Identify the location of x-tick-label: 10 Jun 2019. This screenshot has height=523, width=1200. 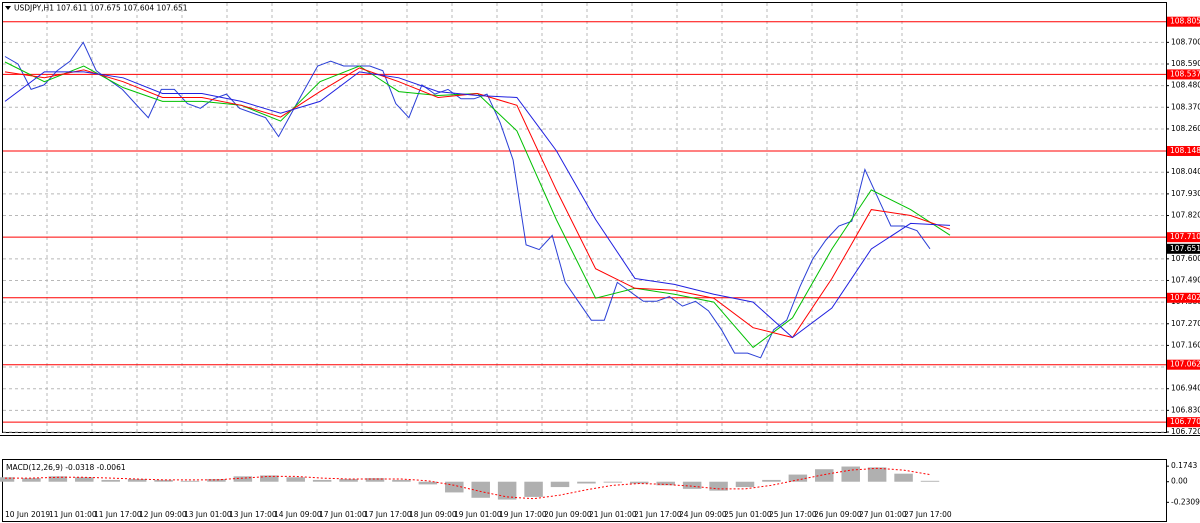
(27, 514).